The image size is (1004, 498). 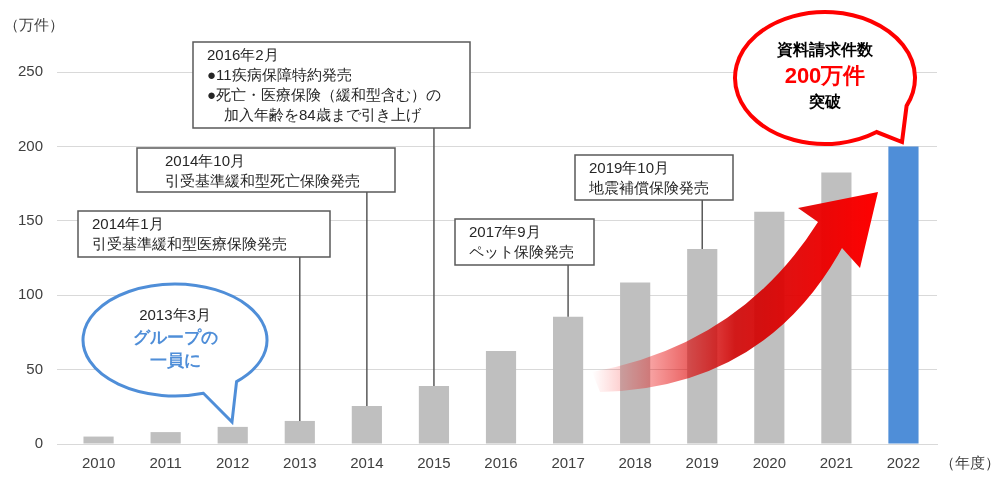 What do you see at coordinates (702, 463) in the screenshot?
I see `x-tick-label: 2019` at bounding box center [702, 463].